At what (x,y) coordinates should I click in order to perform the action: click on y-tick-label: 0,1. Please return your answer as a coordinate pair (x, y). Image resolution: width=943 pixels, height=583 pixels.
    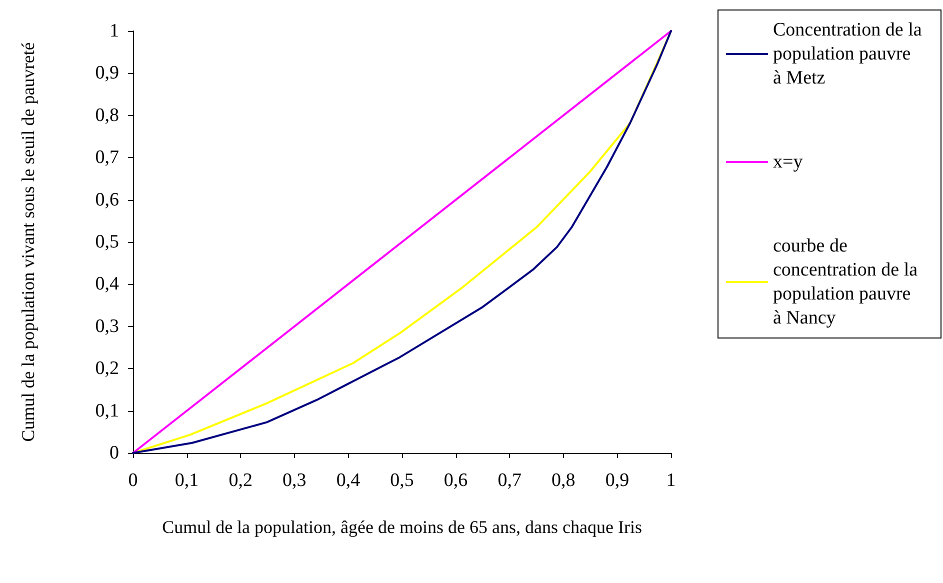
    Looking at the image, I should click on (107, 411).